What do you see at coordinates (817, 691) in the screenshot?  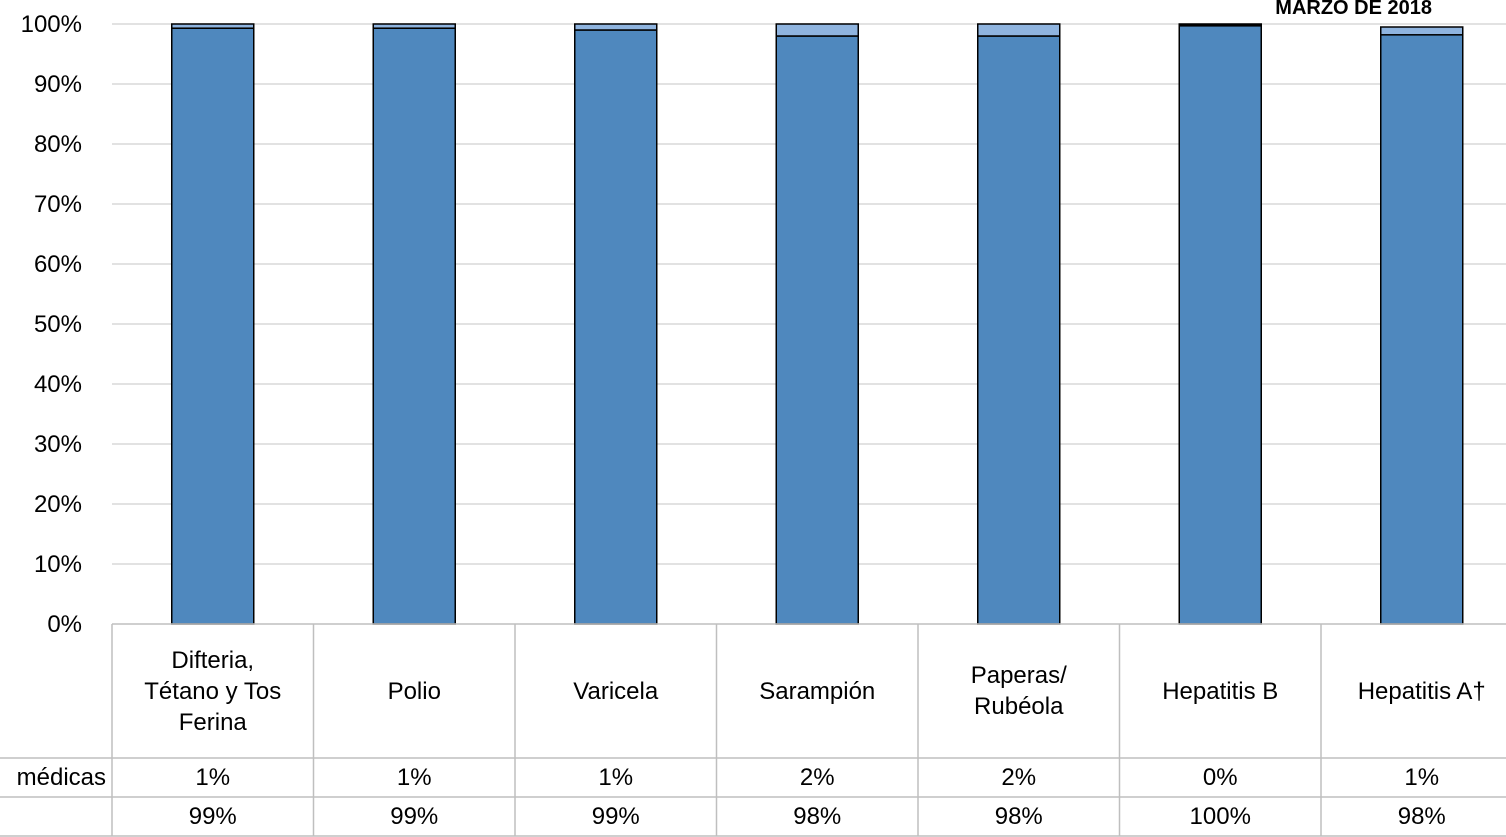 I see `category-label: Sarampión` at bounding box center [817, 691].